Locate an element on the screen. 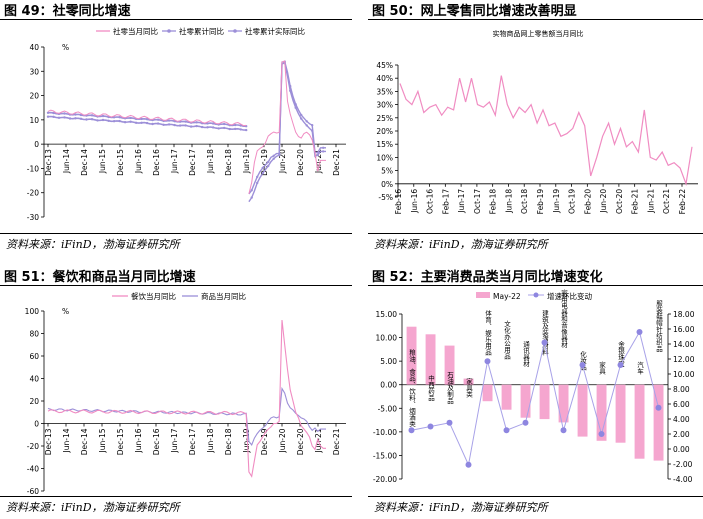 This screenshot has width=703, height=519. y-tick-label: 15.00 is located at coordinates (387, 314).